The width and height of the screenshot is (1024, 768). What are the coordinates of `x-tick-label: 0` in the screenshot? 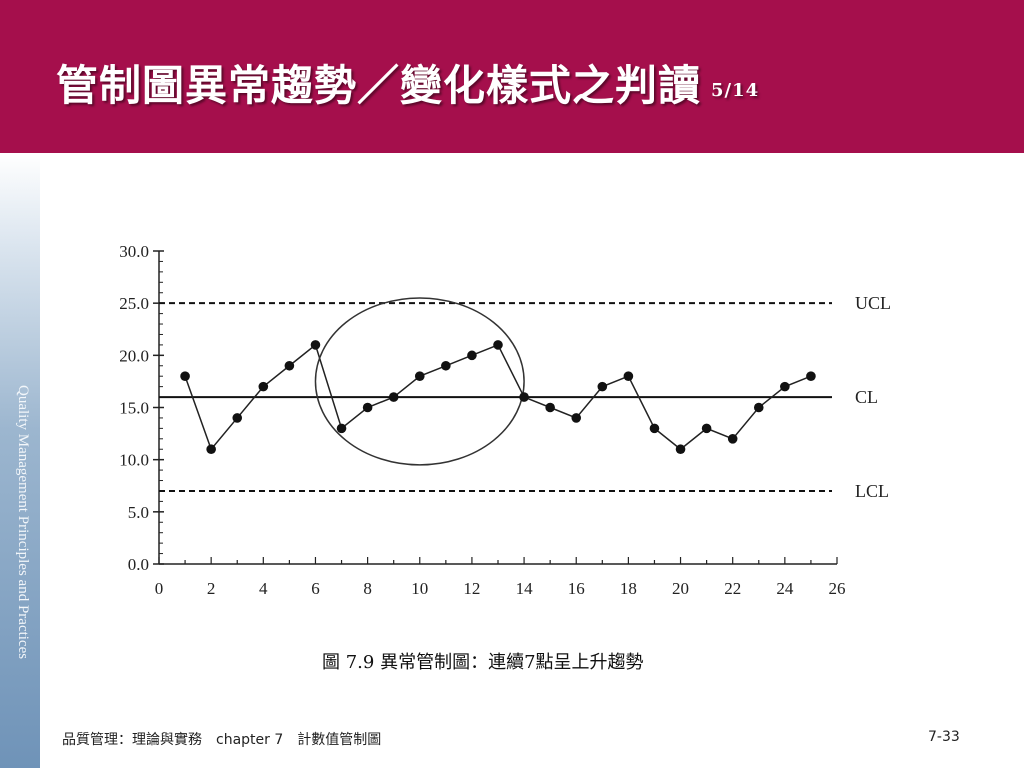 It's located at (159, 588).